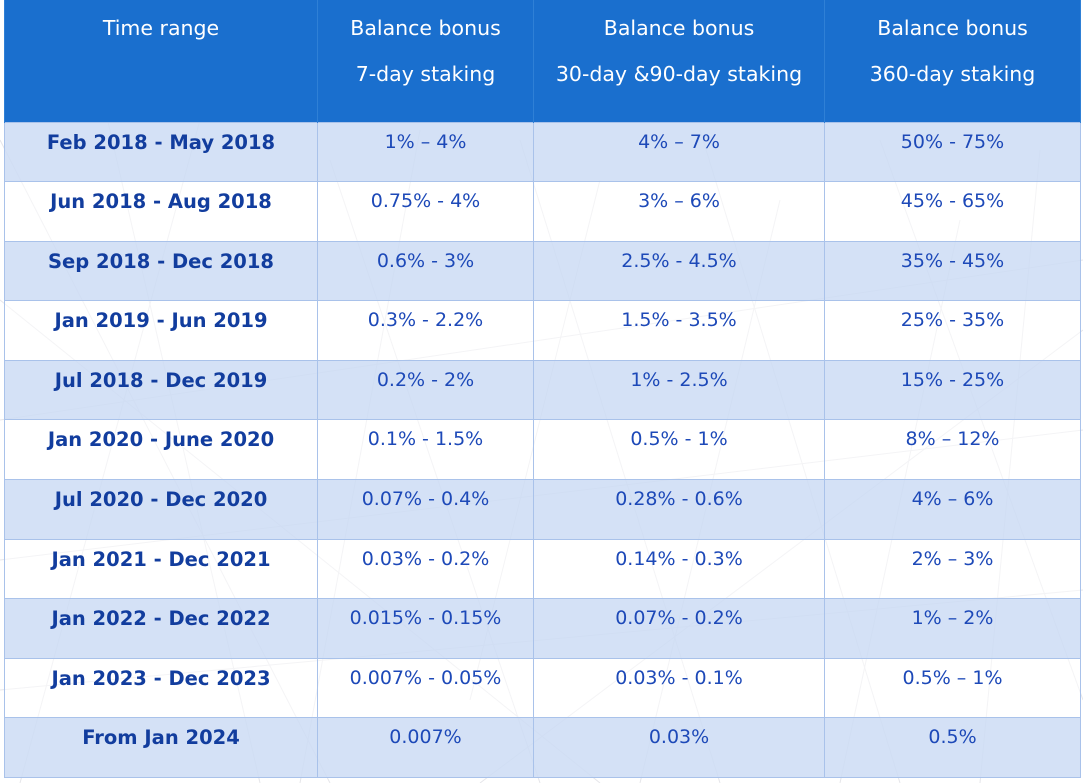 Image resolution: width=1083 pixels, height=783 pixels. Describe the element at coordinates (952, 271) in the screenshot. I see `cell-360-day: 35% - 45%` at that location.